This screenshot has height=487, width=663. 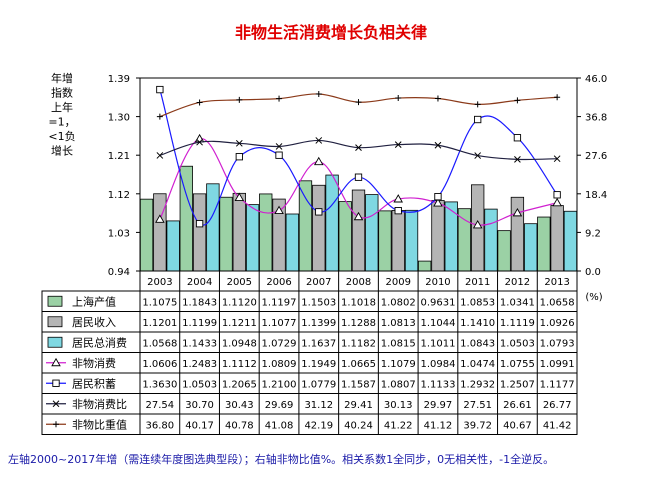 What do you see at coordinates (56, 424) in the screenshot?
I see `legend-marker-非物比重值` at bounding box center [56, 424].